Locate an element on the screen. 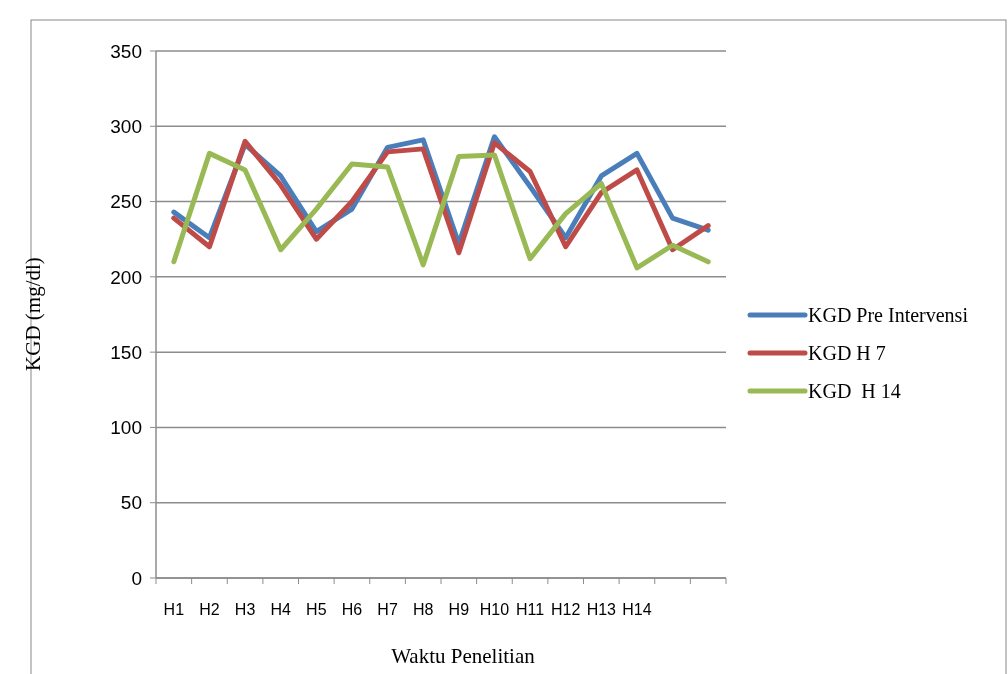 This screenshot has height=674, width=1008. x-tick-label: H9 is located at coordinates (459, 609).